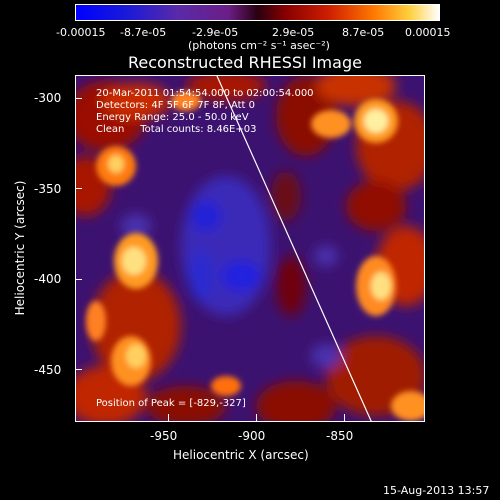  What do you see at coordinates (20, 248) in the screenshot?
I see `y-axis-label: Heliocentric Y (arcsec)` at bounding box center [20, 248].